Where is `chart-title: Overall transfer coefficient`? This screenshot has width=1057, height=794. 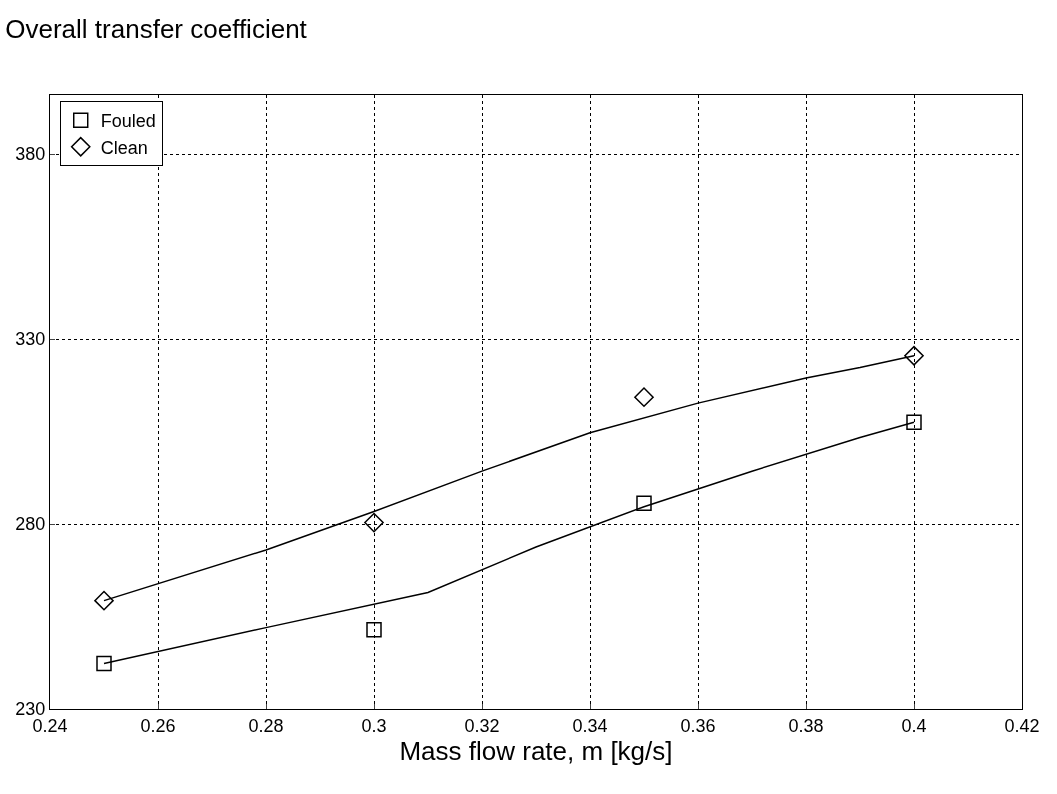
chart-title: Overall transfer coefficient is located at coordinates (156, 29).